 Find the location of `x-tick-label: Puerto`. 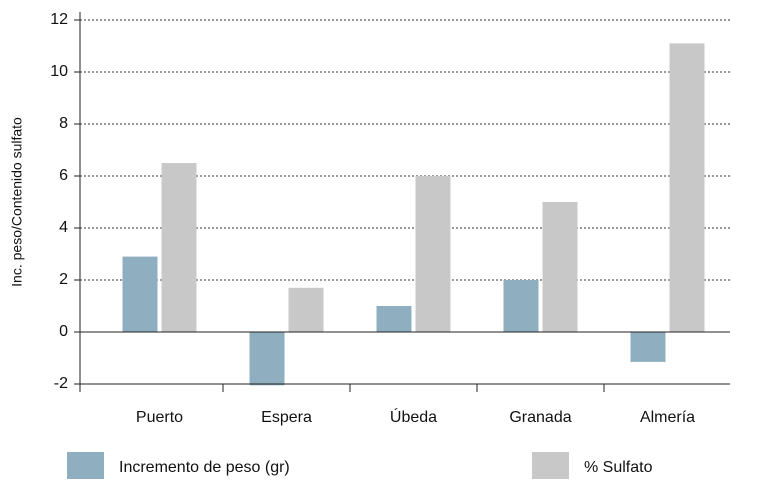

x-tick-label: Puerto is located at coordinates (159, 417).